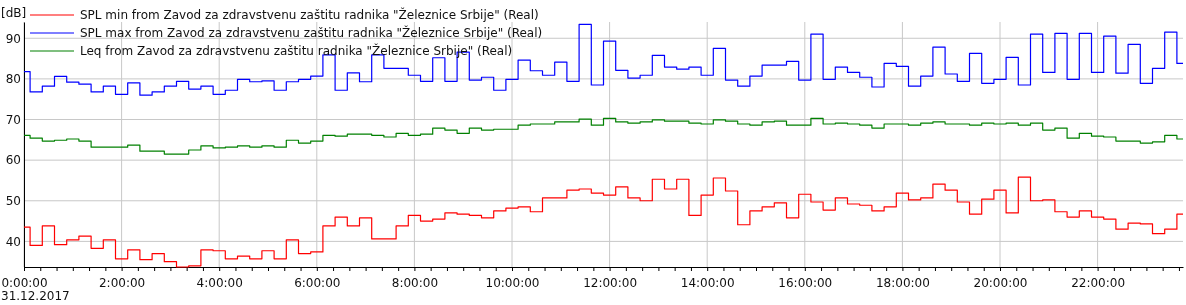 This screenshot has width=1186, height=305. I want to click on y-tick-label: 70, so click(13, 119).